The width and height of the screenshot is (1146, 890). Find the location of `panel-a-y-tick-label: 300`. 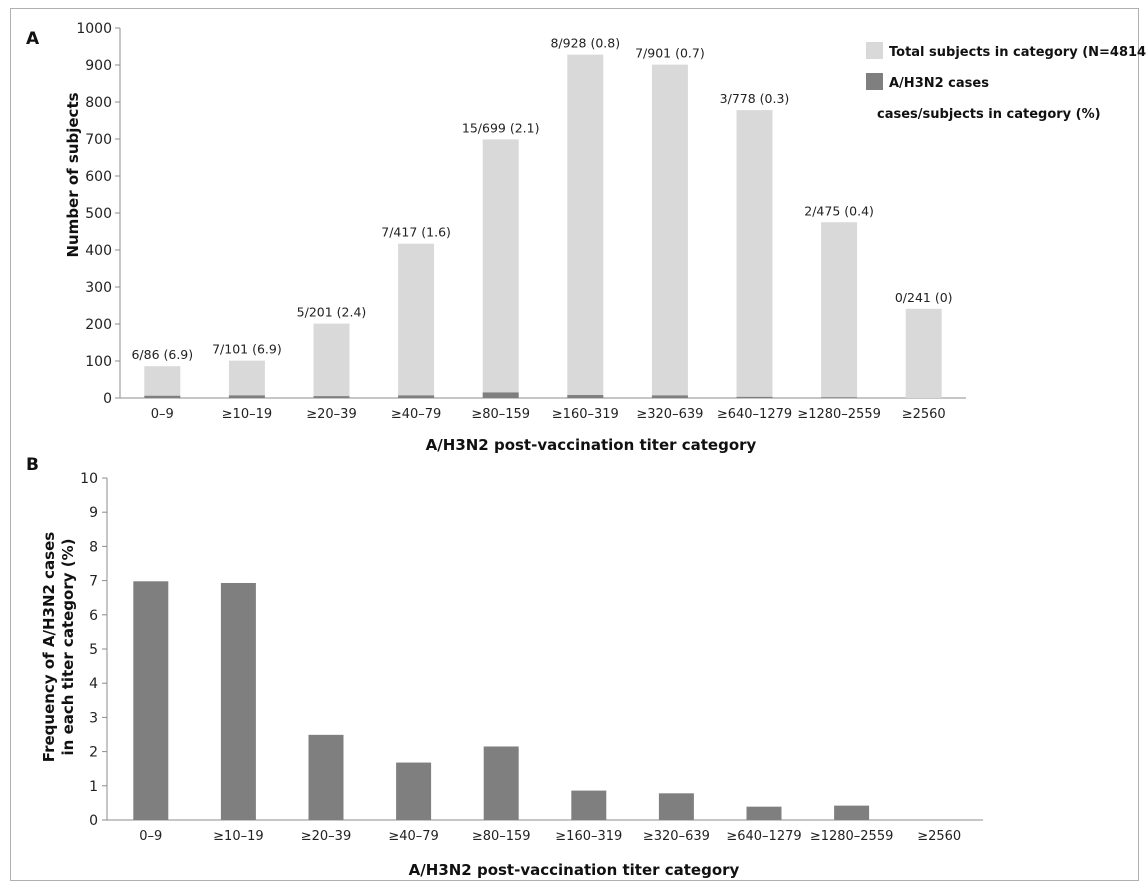

panel-a-y-tick-label: 300 is located at coordinates (98, 288).